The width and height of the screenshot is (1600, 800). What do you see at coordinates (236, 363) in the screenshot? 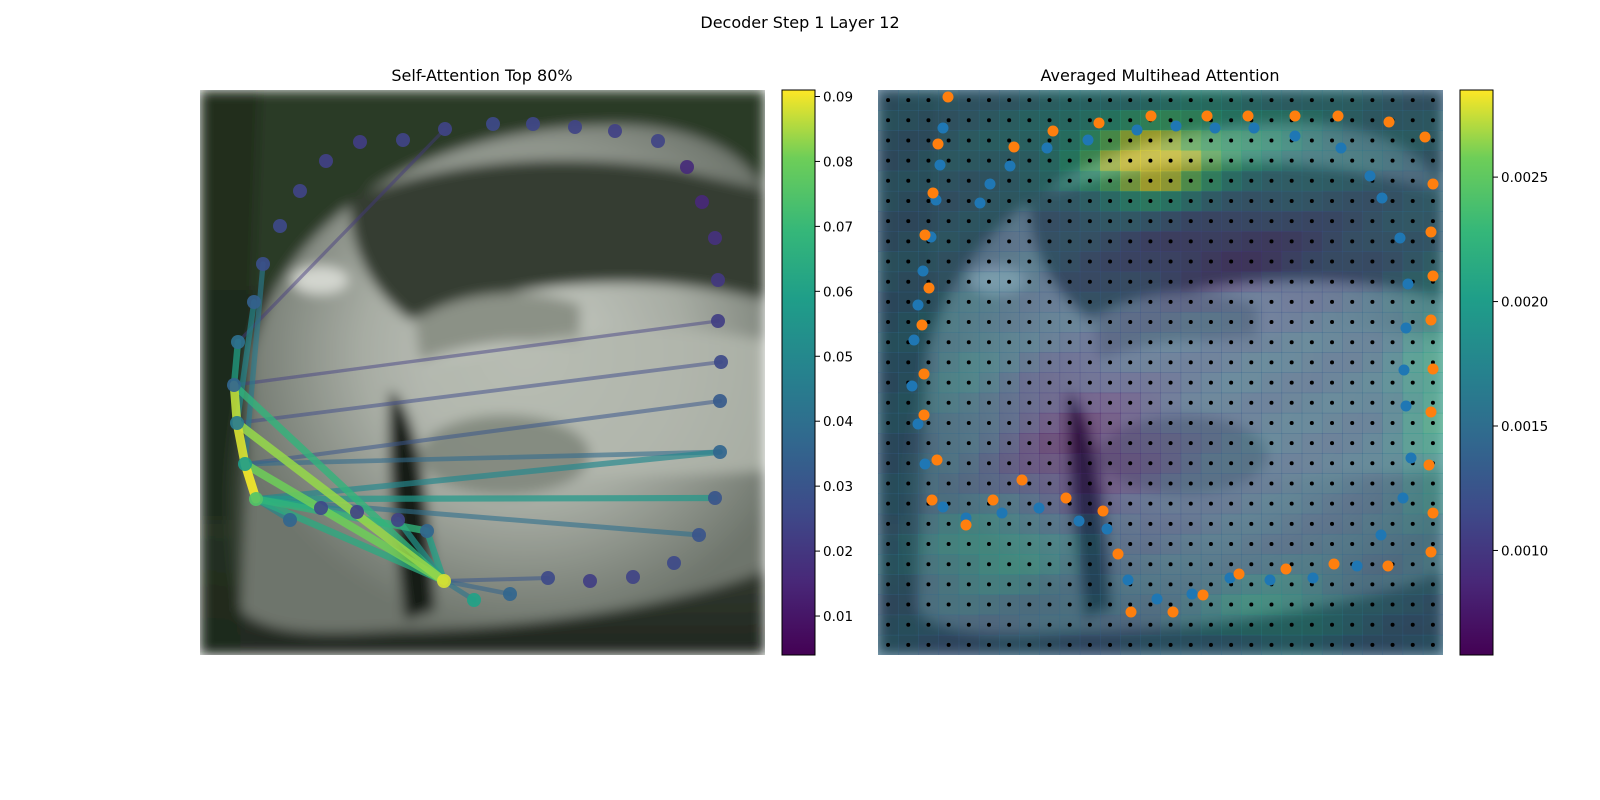
I see `attention-edge` at bounding box center [236, 363].